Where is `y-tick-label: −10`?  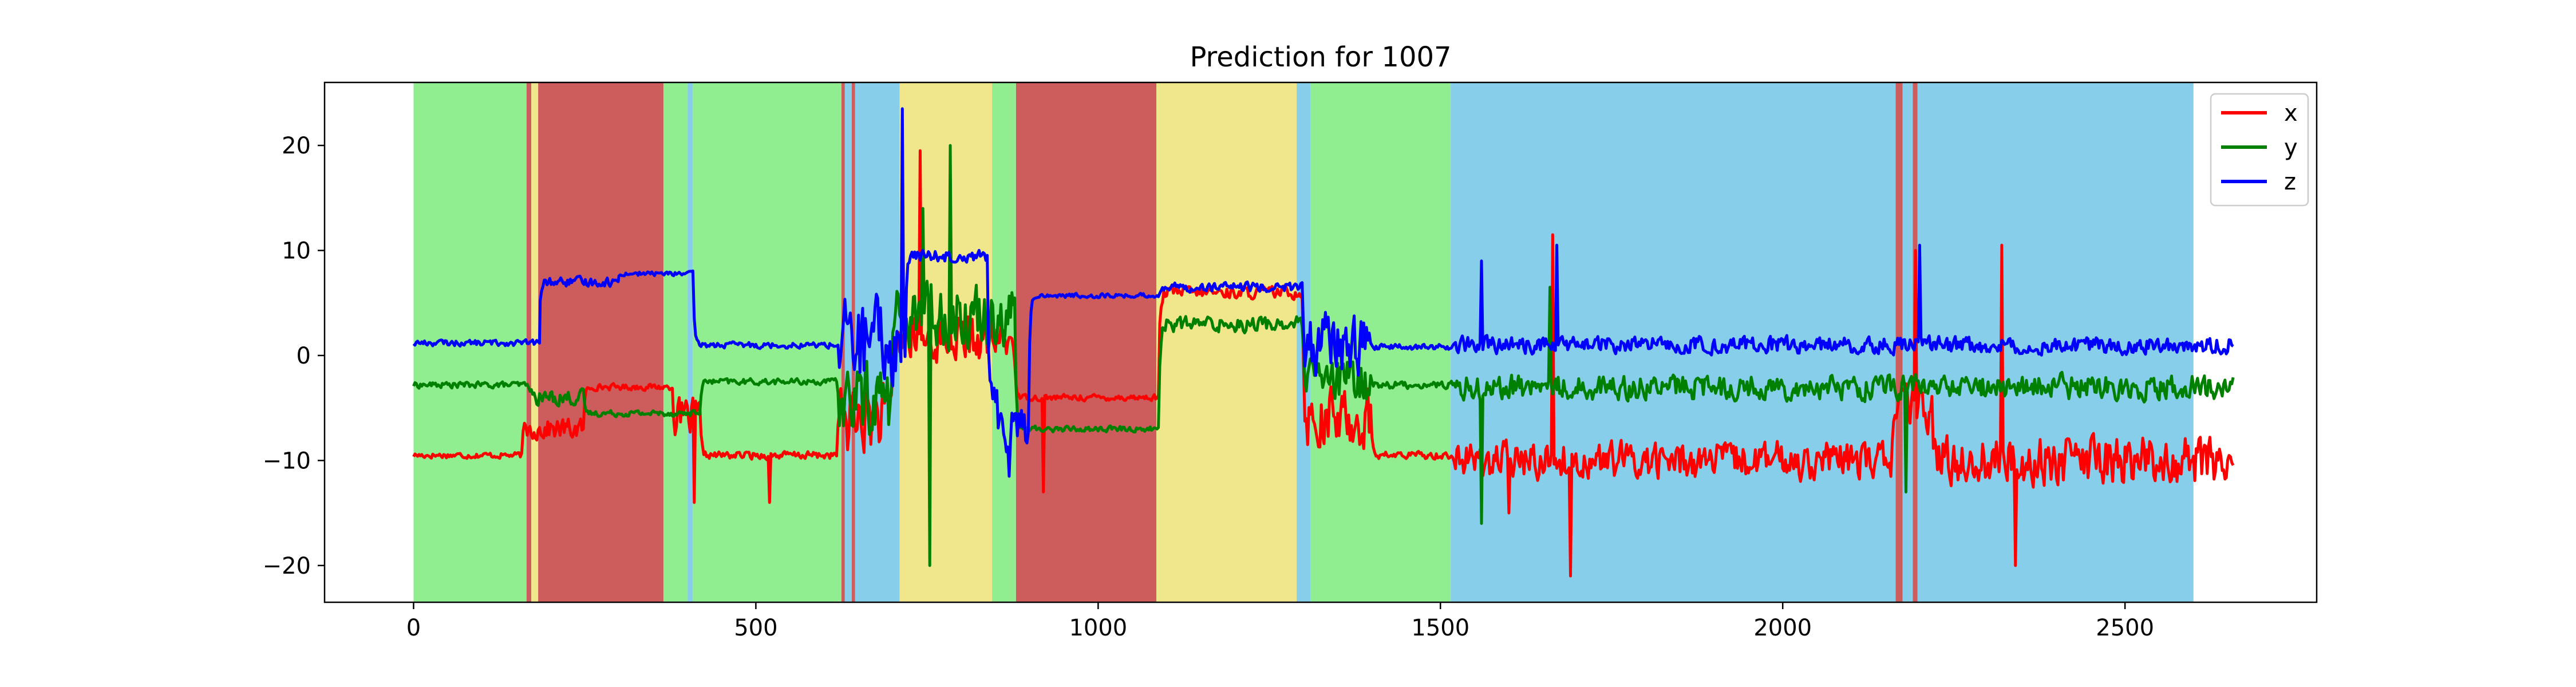 y-tick-label: −10 is located at coordinates (287, 461).